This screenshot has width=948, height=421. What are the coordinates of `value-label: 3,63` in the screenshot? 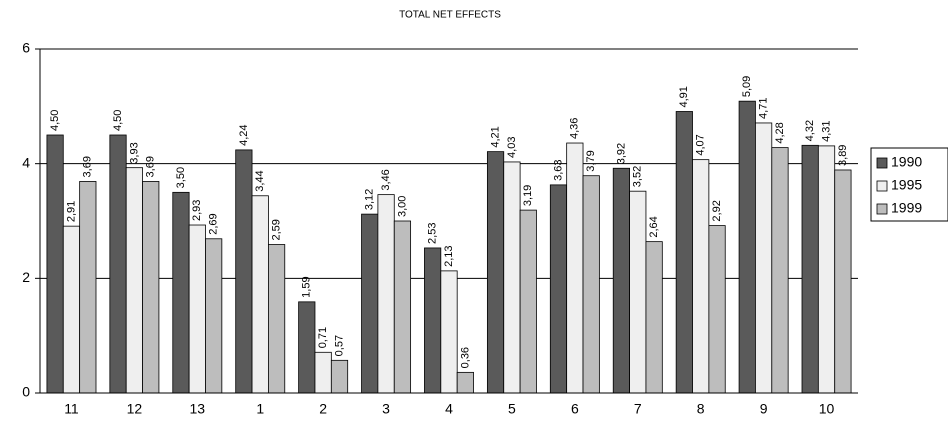 It's located at (558, 169).